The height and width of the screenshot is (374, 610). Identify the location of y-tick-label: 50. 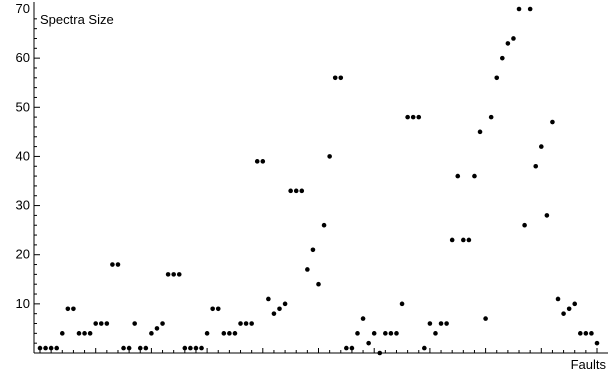
(23, 106).